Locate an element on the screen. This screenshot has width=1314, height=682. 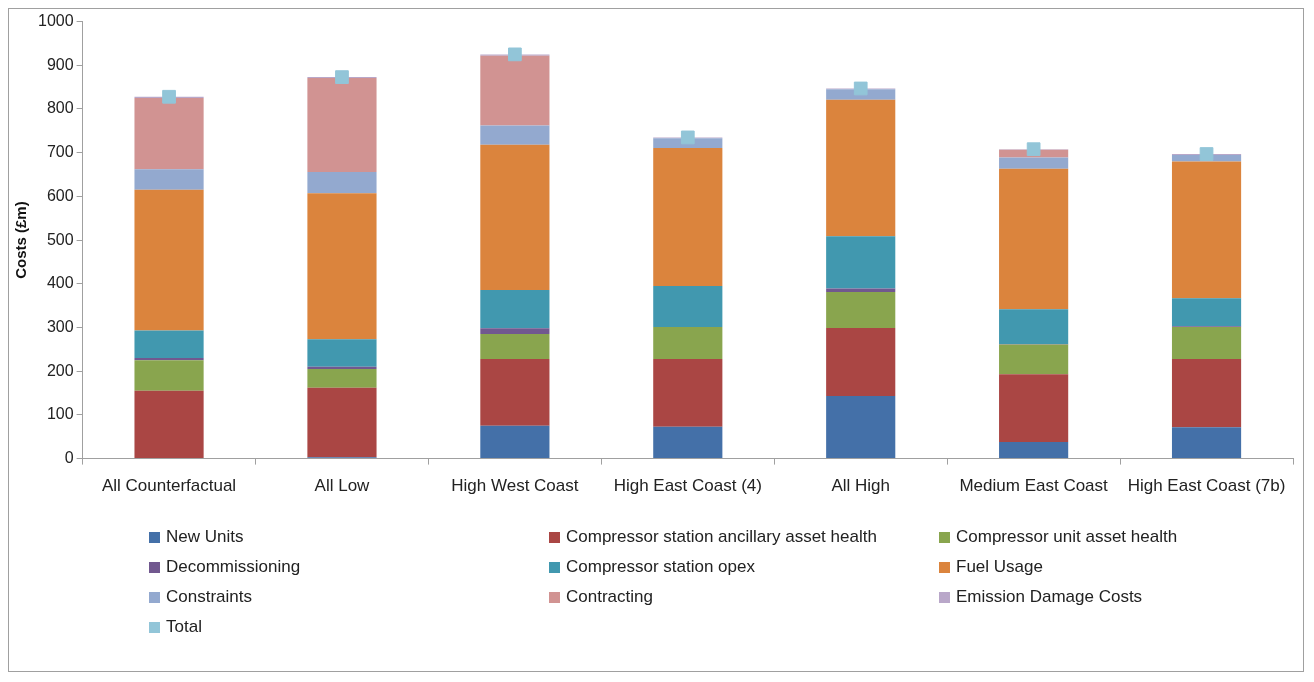
y-tick-label: 800 is located at coordinates (60, 108).